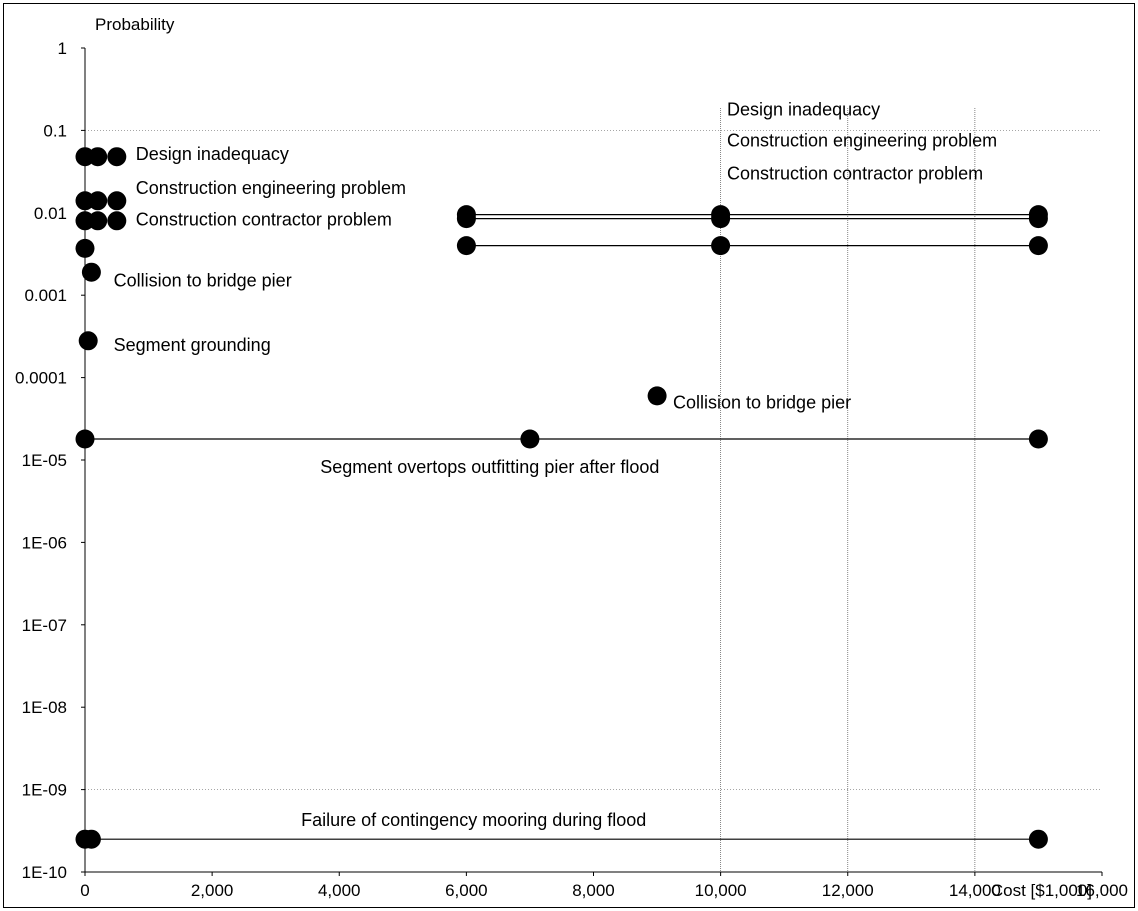 This screenshot has width=1138, height=911. What do you see at coordinates (135, 24) in the screenshot?
I see `y-axis-title: Probability` at bounding box center [135, 24].